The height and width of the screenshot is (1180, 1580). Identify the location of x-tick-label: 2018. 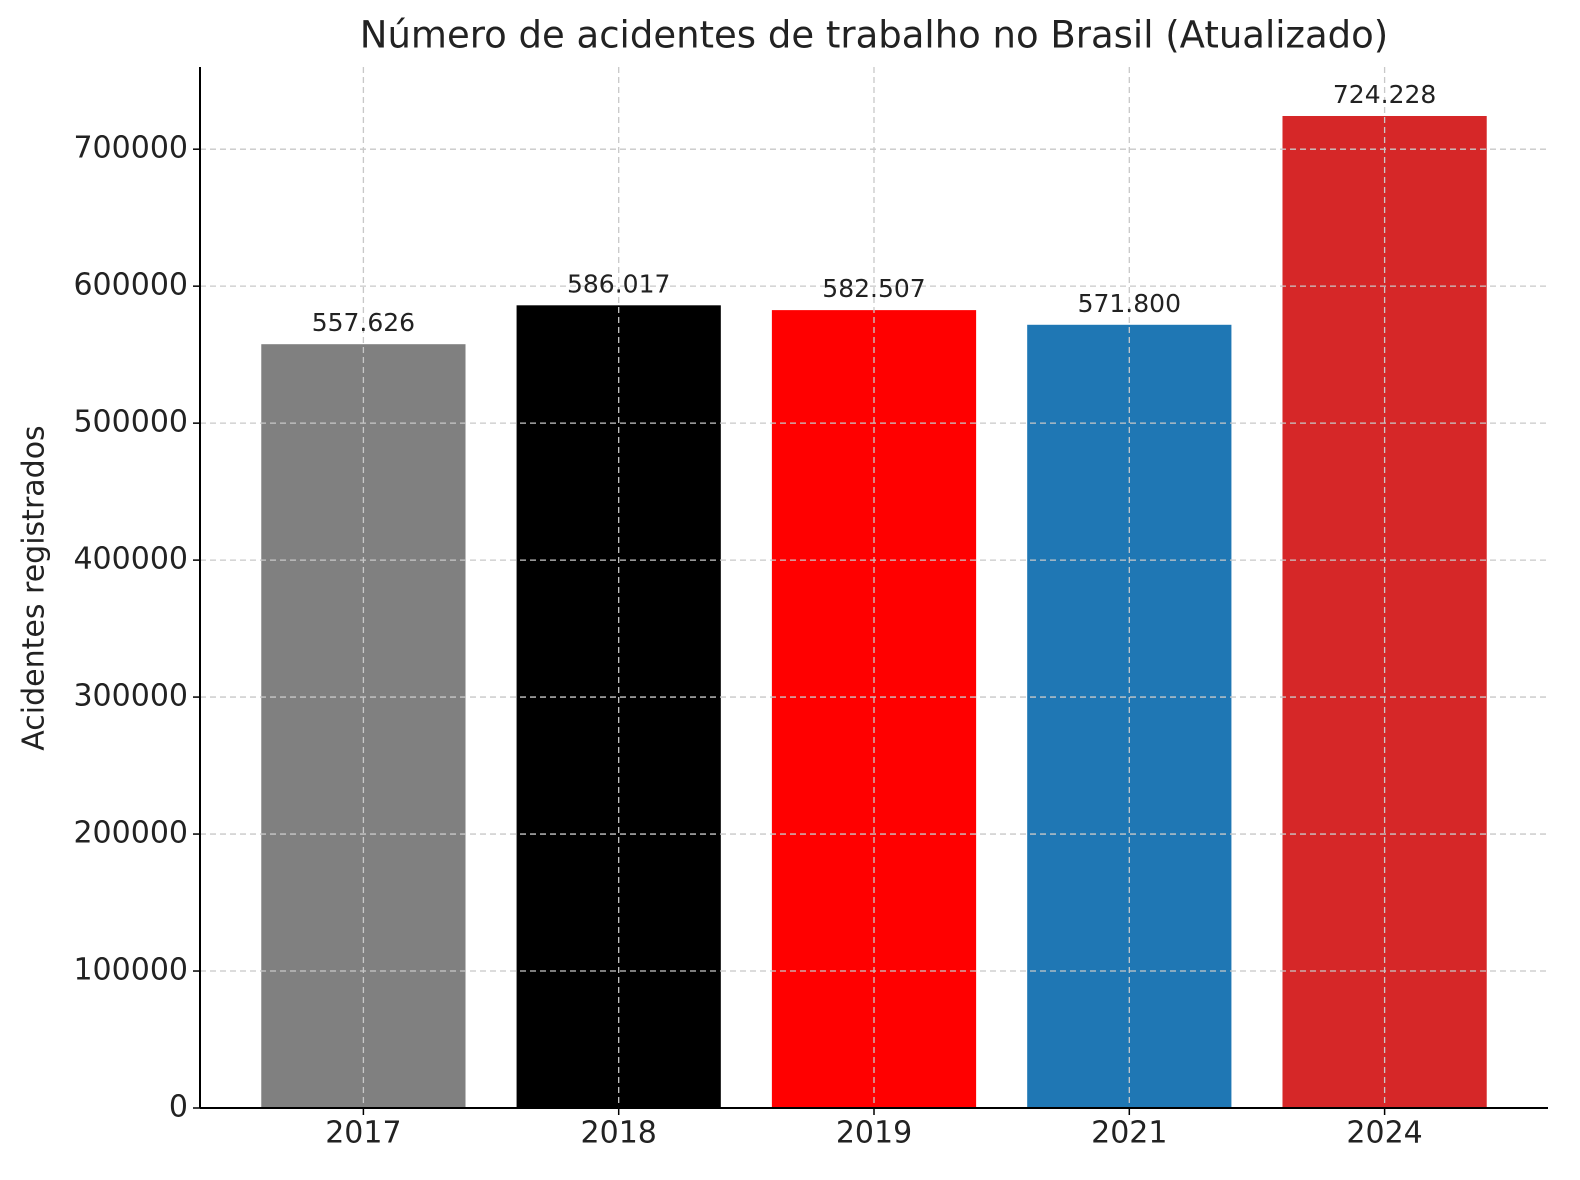
(619, 1133).